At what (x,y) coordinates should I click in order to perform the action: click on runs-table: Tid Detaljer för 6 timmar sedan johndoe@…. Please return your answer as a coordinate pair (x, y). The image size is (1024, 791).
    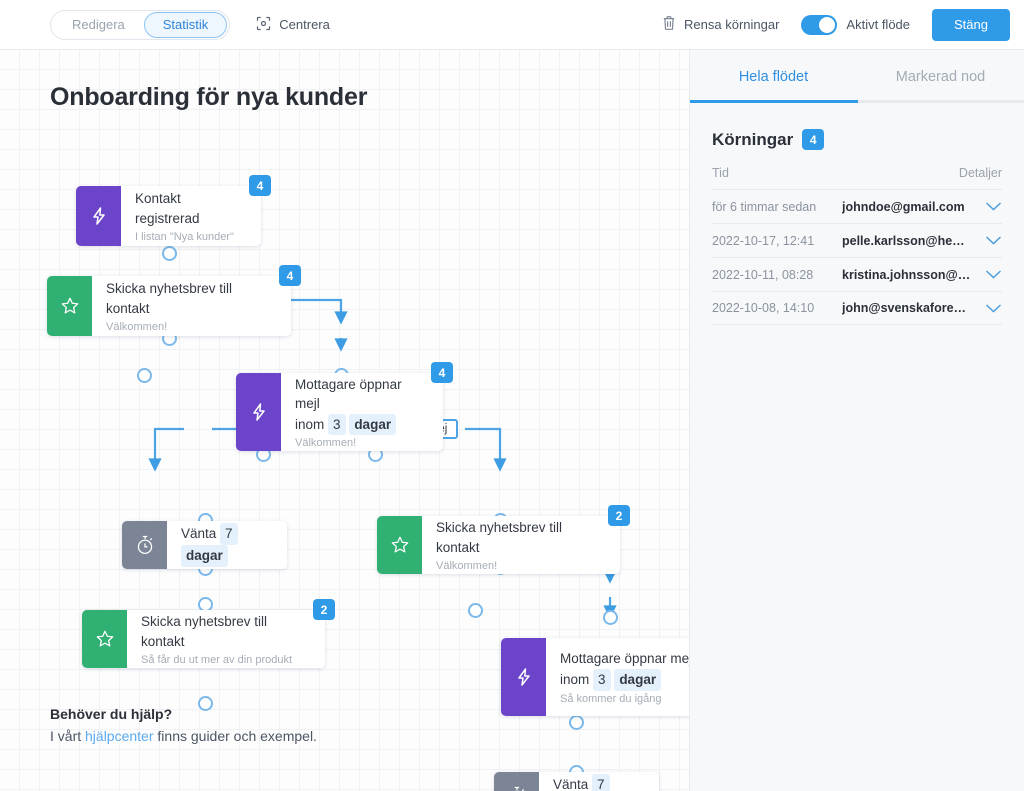
    Looking at the image, I should click on (857, 245).